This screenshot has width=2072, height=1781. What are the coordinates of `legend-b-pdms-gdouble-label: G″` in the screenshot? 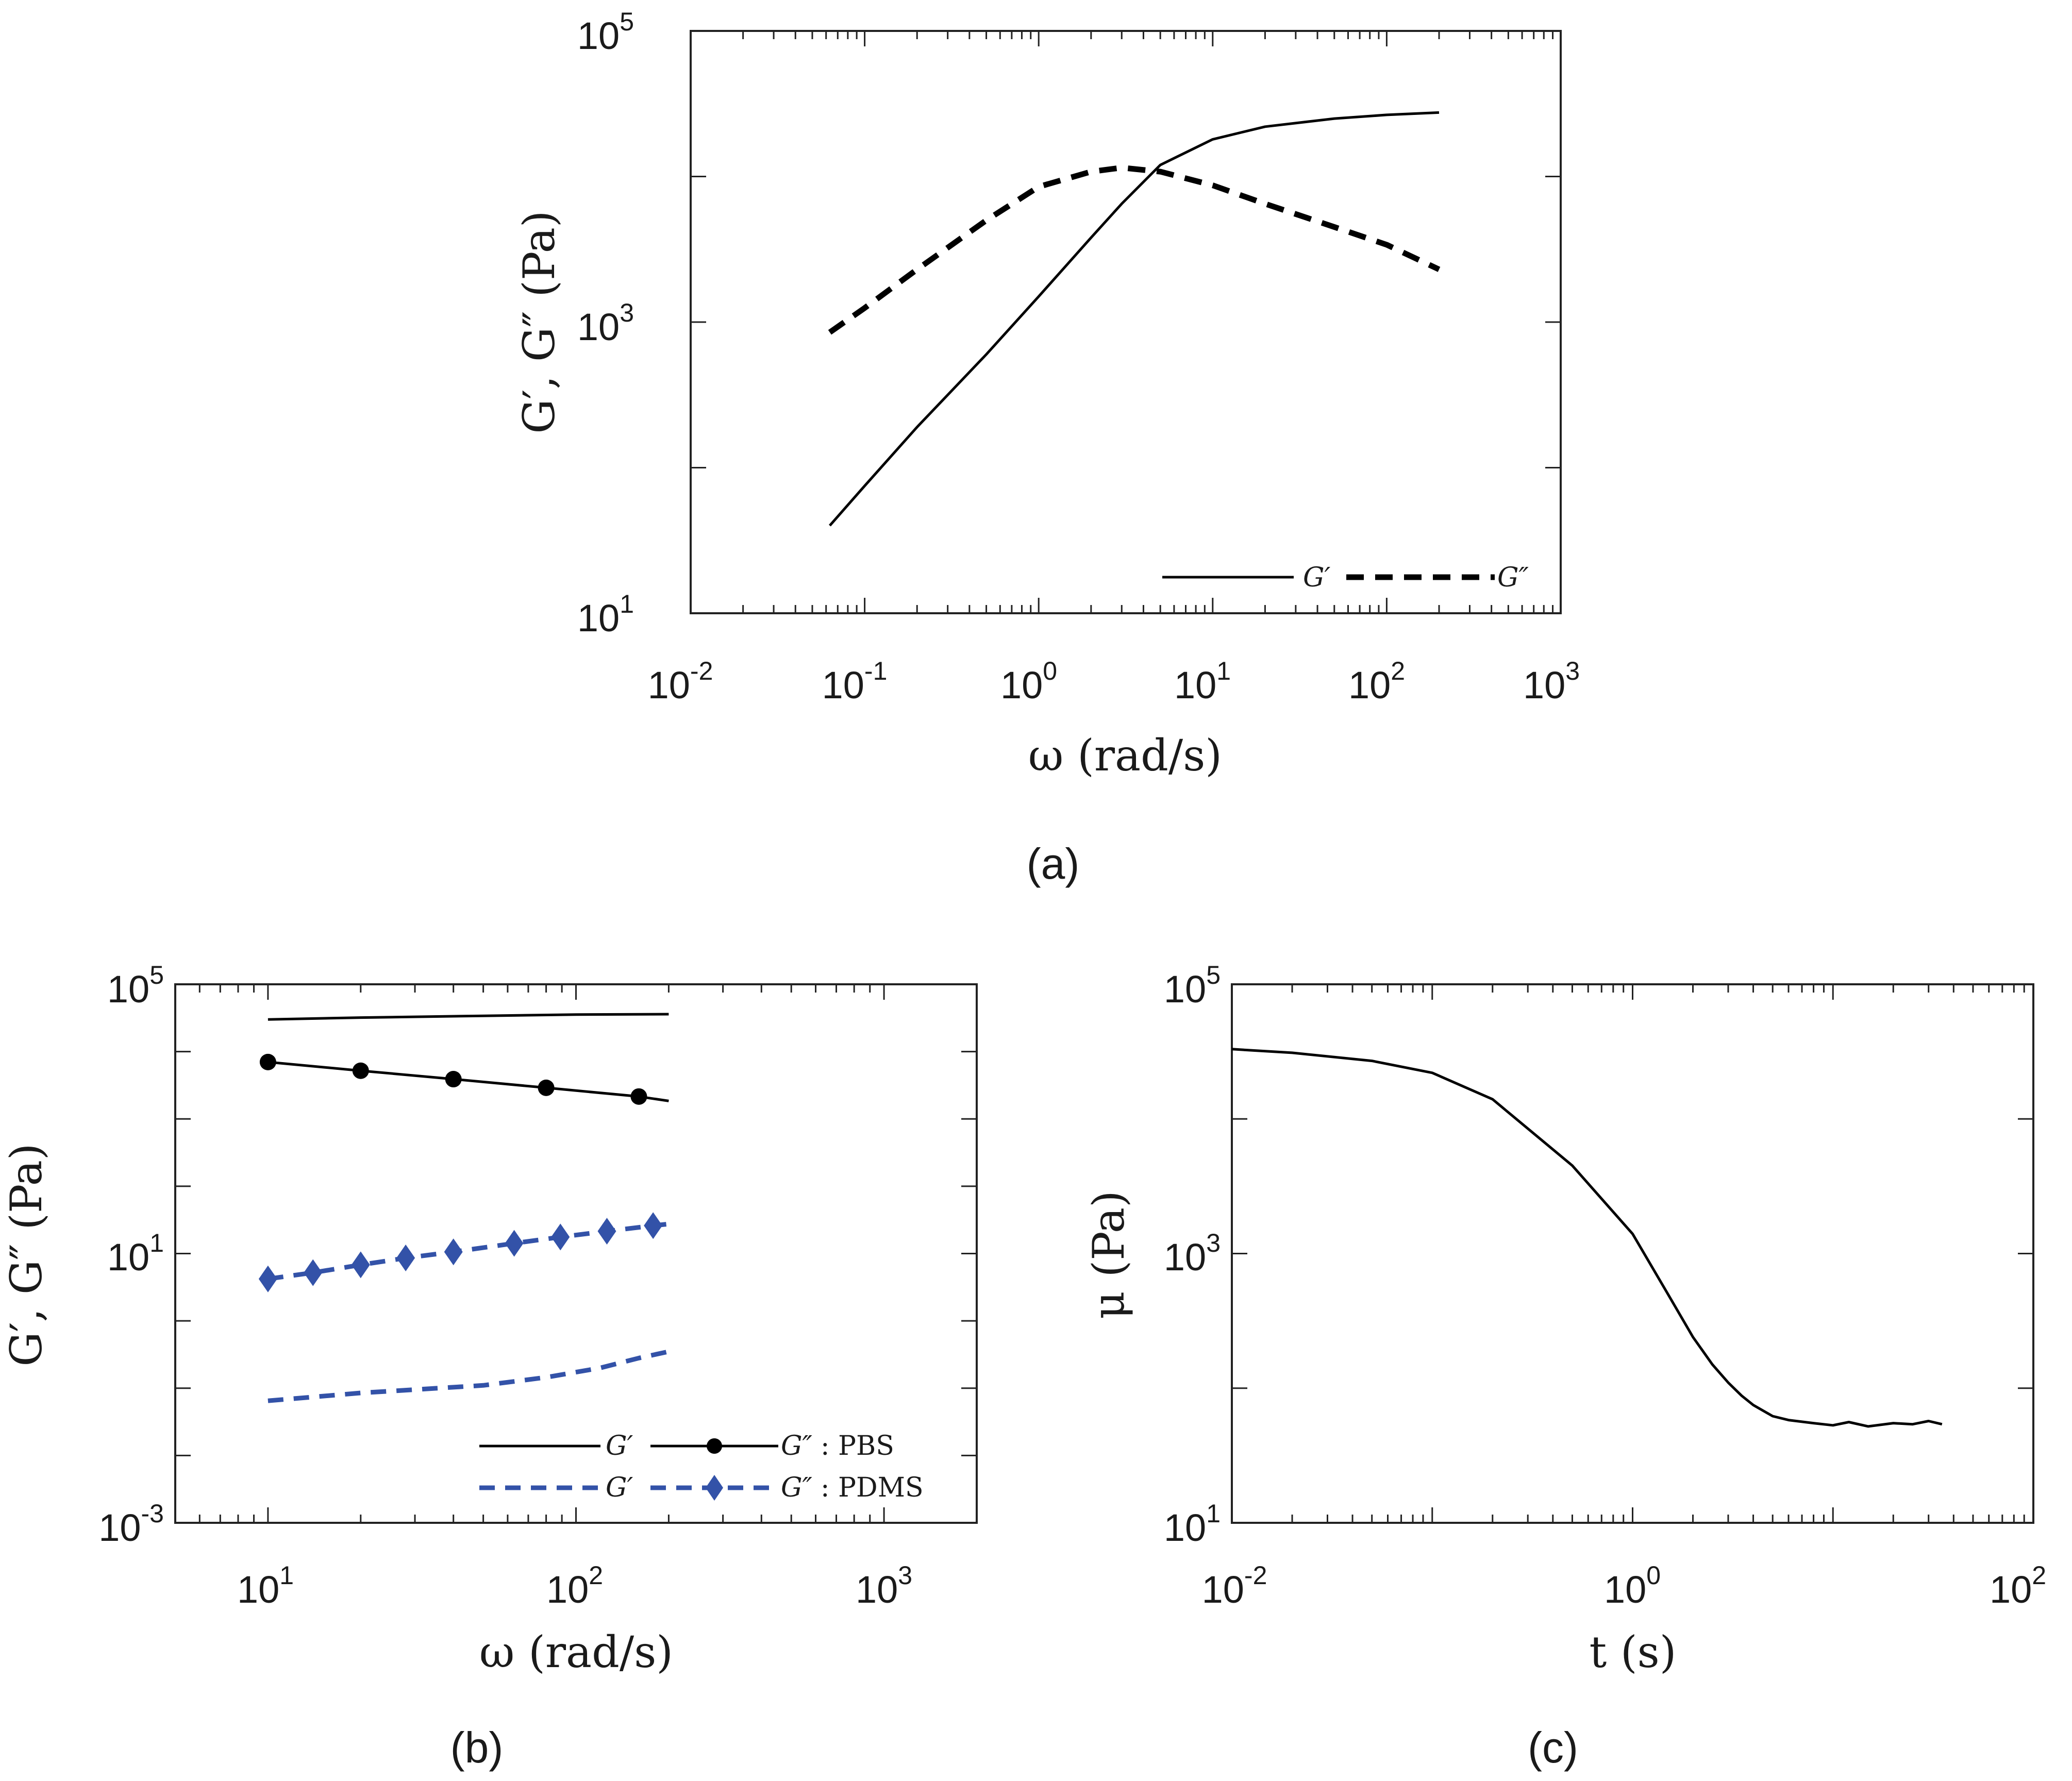 It's located at (797, 1487).